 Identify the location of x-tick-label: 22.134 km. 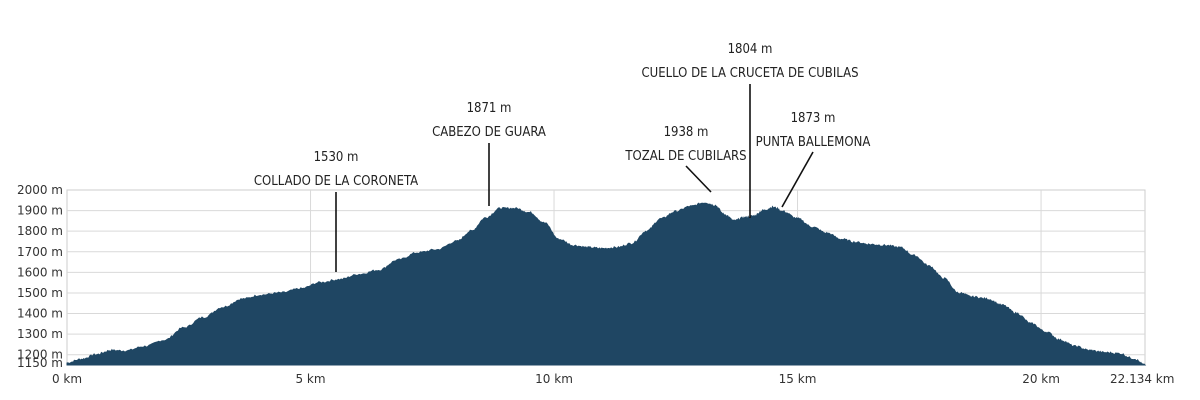
(1142, 379).